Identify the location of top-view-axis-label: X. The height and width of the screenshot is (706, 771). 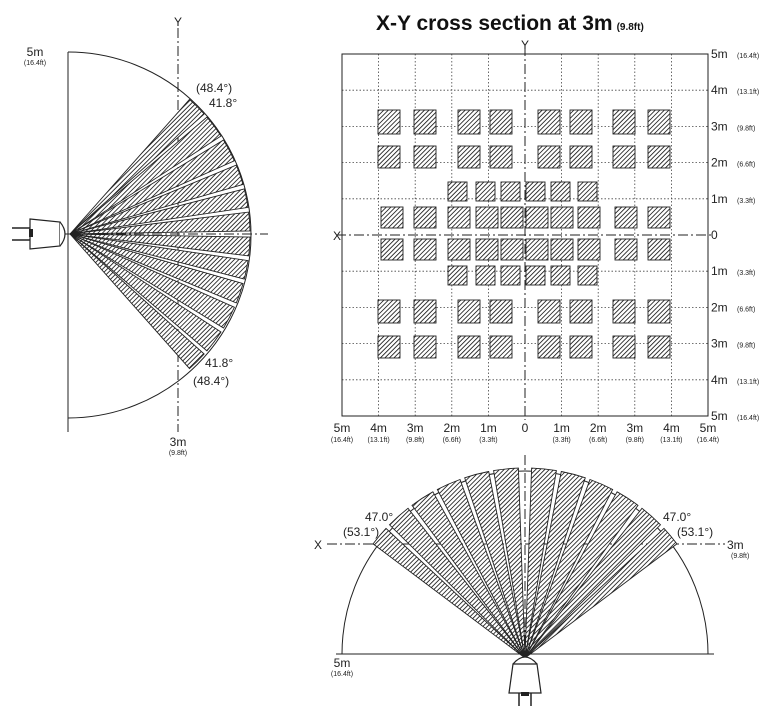
(318, 545).